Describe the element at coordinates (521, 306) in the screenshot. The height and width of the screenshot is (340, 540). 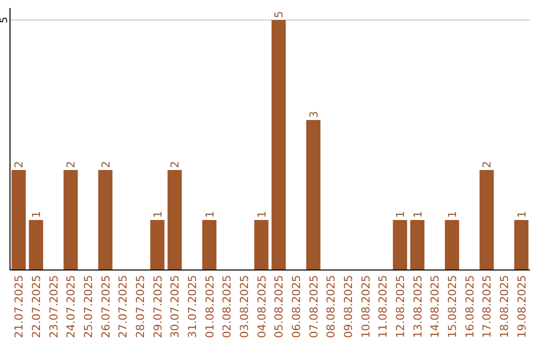
I see `x-tick-label: 19.08.2025` at that location.